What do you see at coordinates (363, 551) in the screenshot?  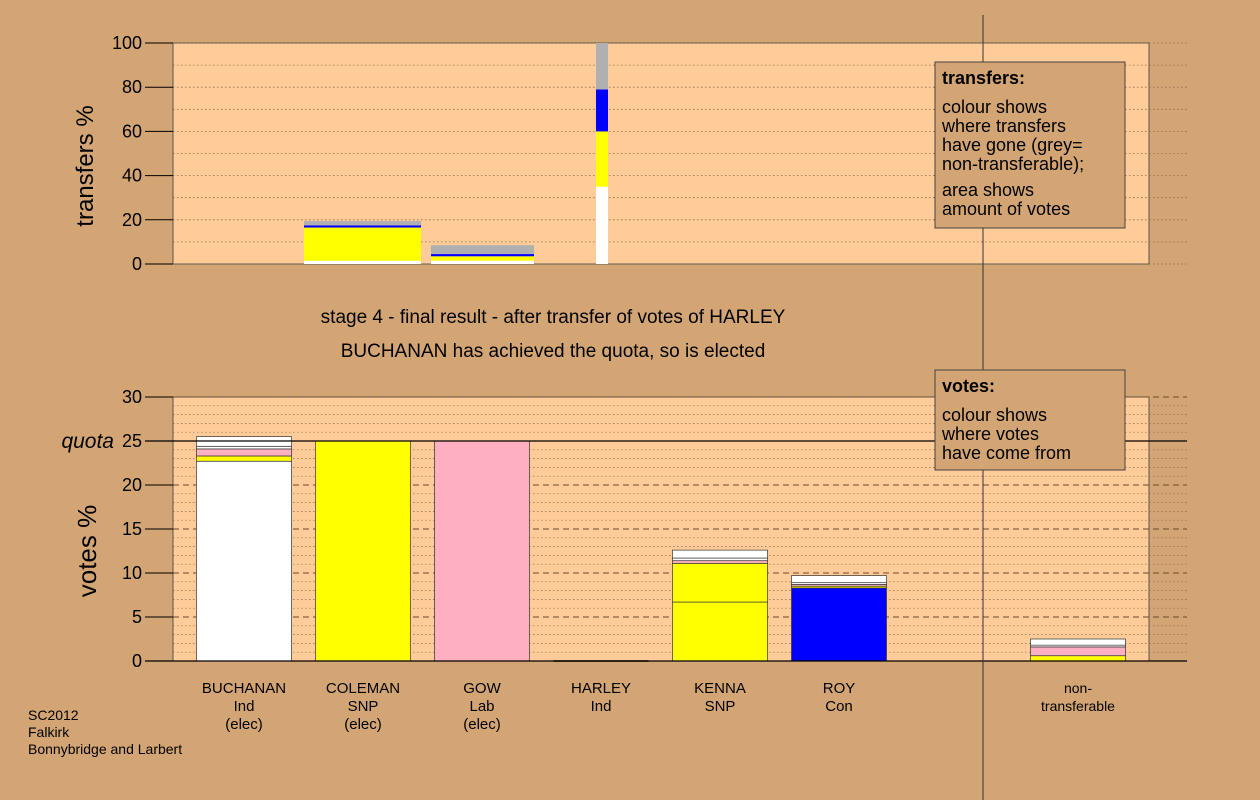 I see `vote-segment-coleman` at bounding box center [363, 551].